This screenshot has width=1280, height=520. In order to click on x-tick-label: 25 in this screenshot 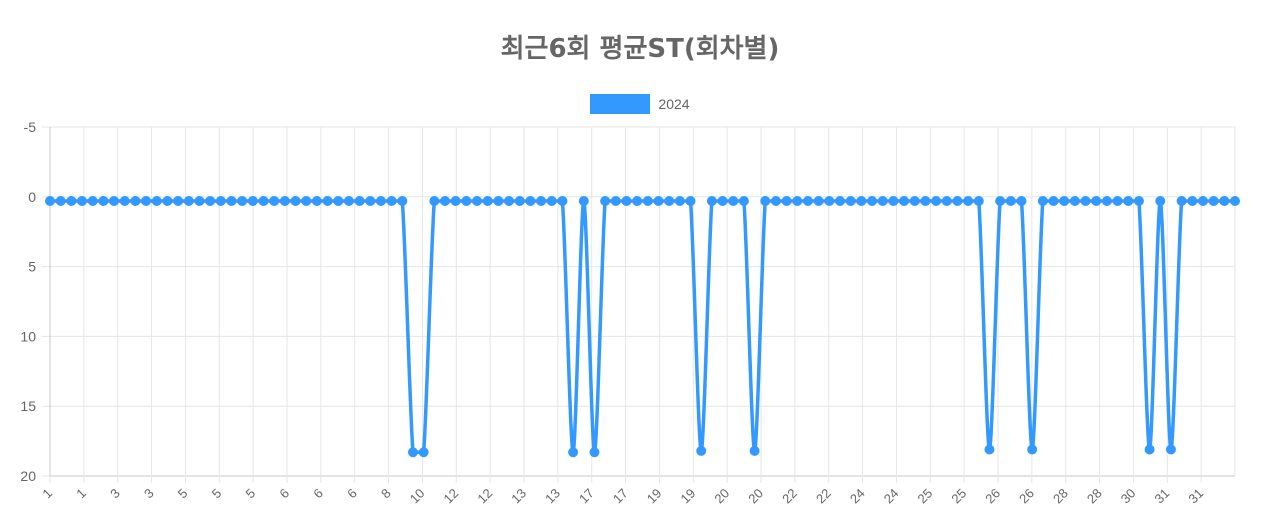, I will do `click(958, 496)`.